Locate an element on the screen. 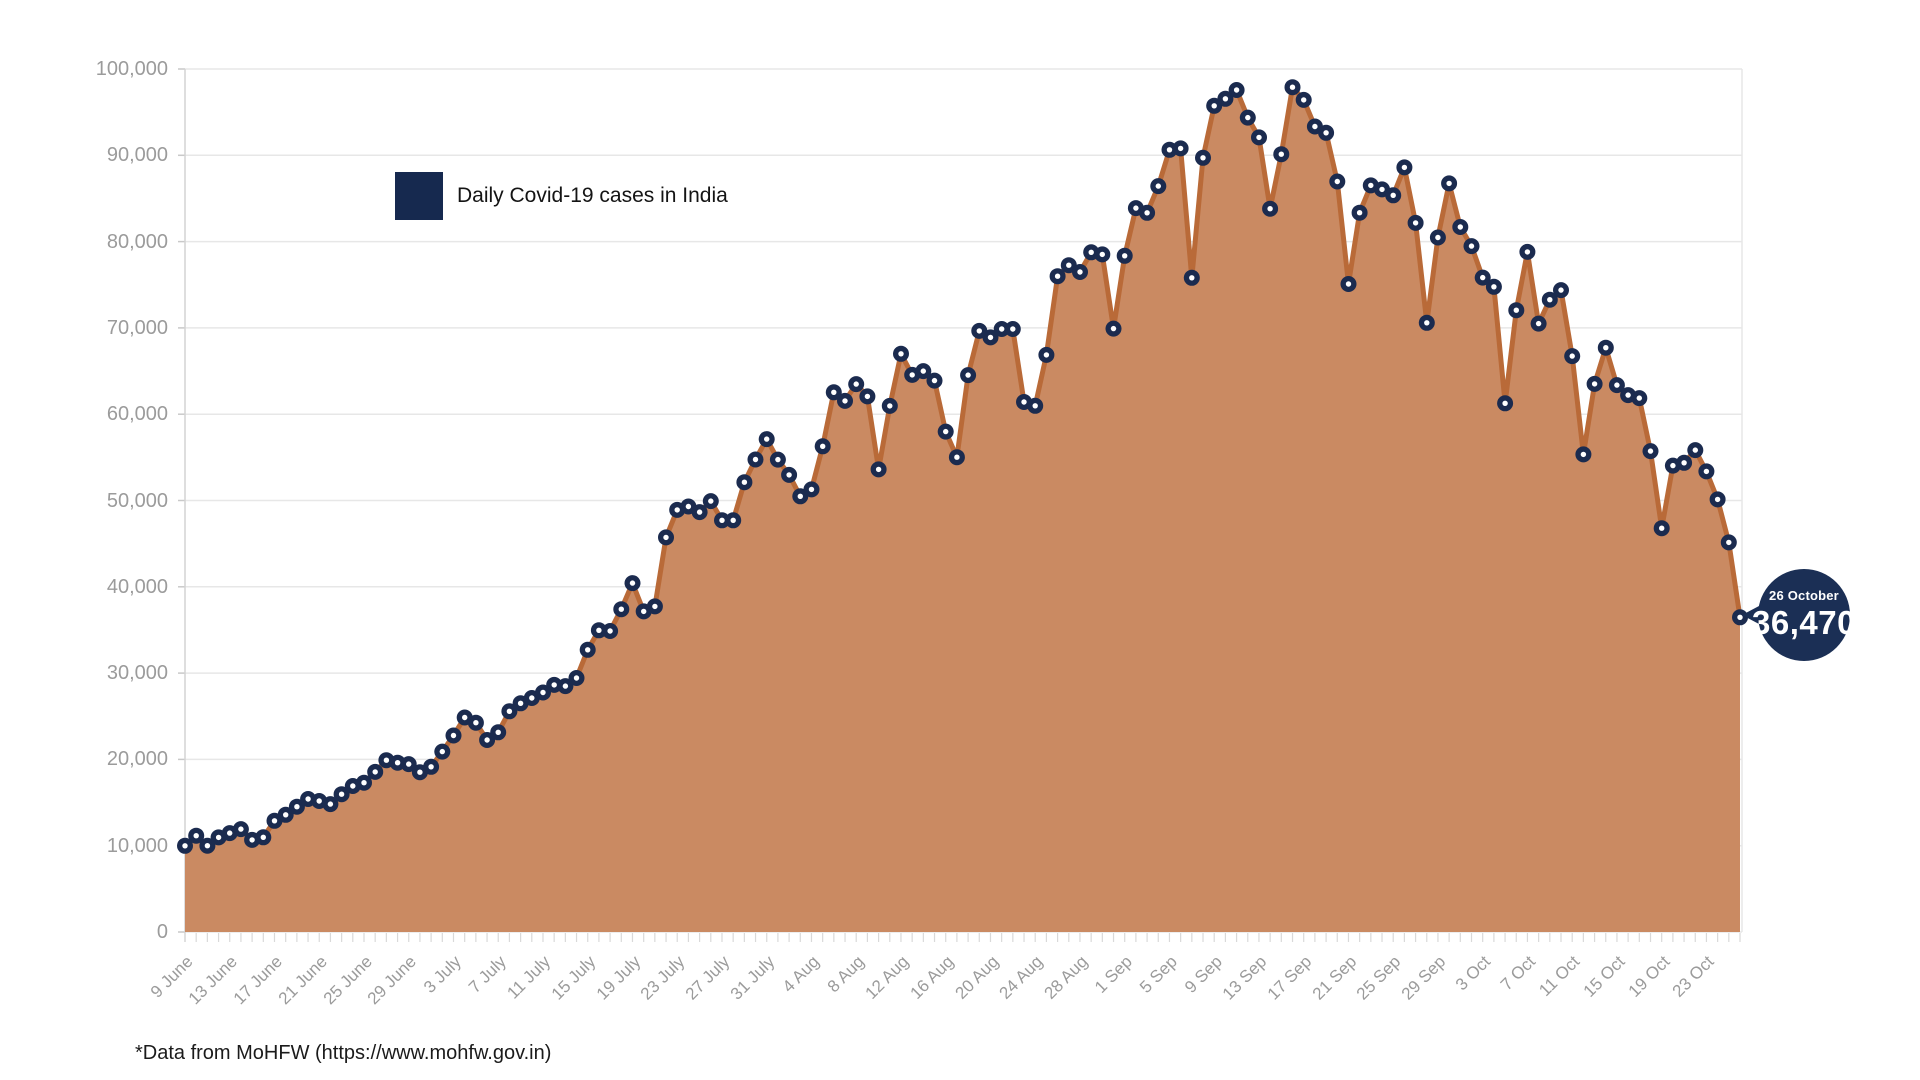  y-tick-label: 90,000 is located at coordinates (137, 155).